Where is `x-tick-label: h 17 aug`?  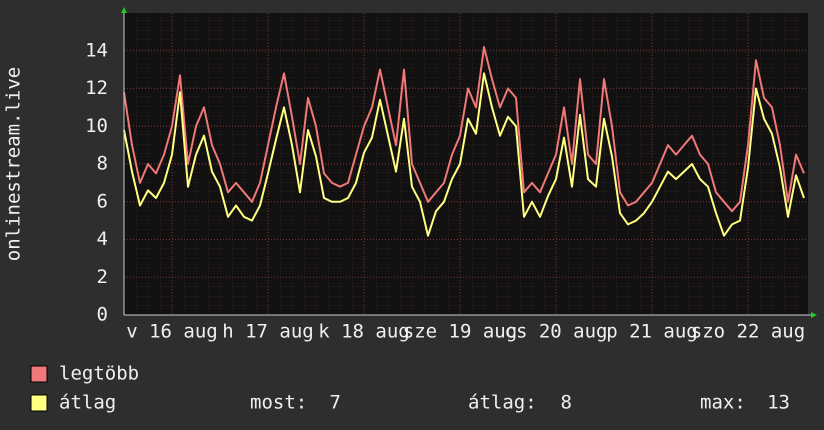
x-tick-label: h 17 aug is located at coordinates (268, 332).